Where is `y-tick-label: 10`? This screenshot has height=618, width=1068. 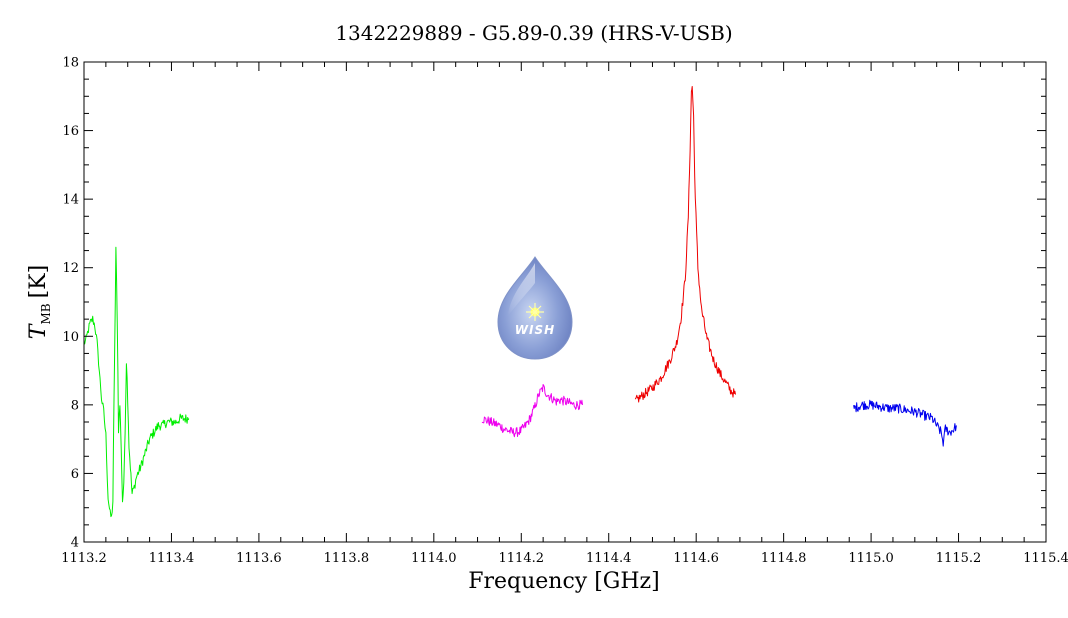 y-tick-label: 10 is located at coordinates (70, 337).